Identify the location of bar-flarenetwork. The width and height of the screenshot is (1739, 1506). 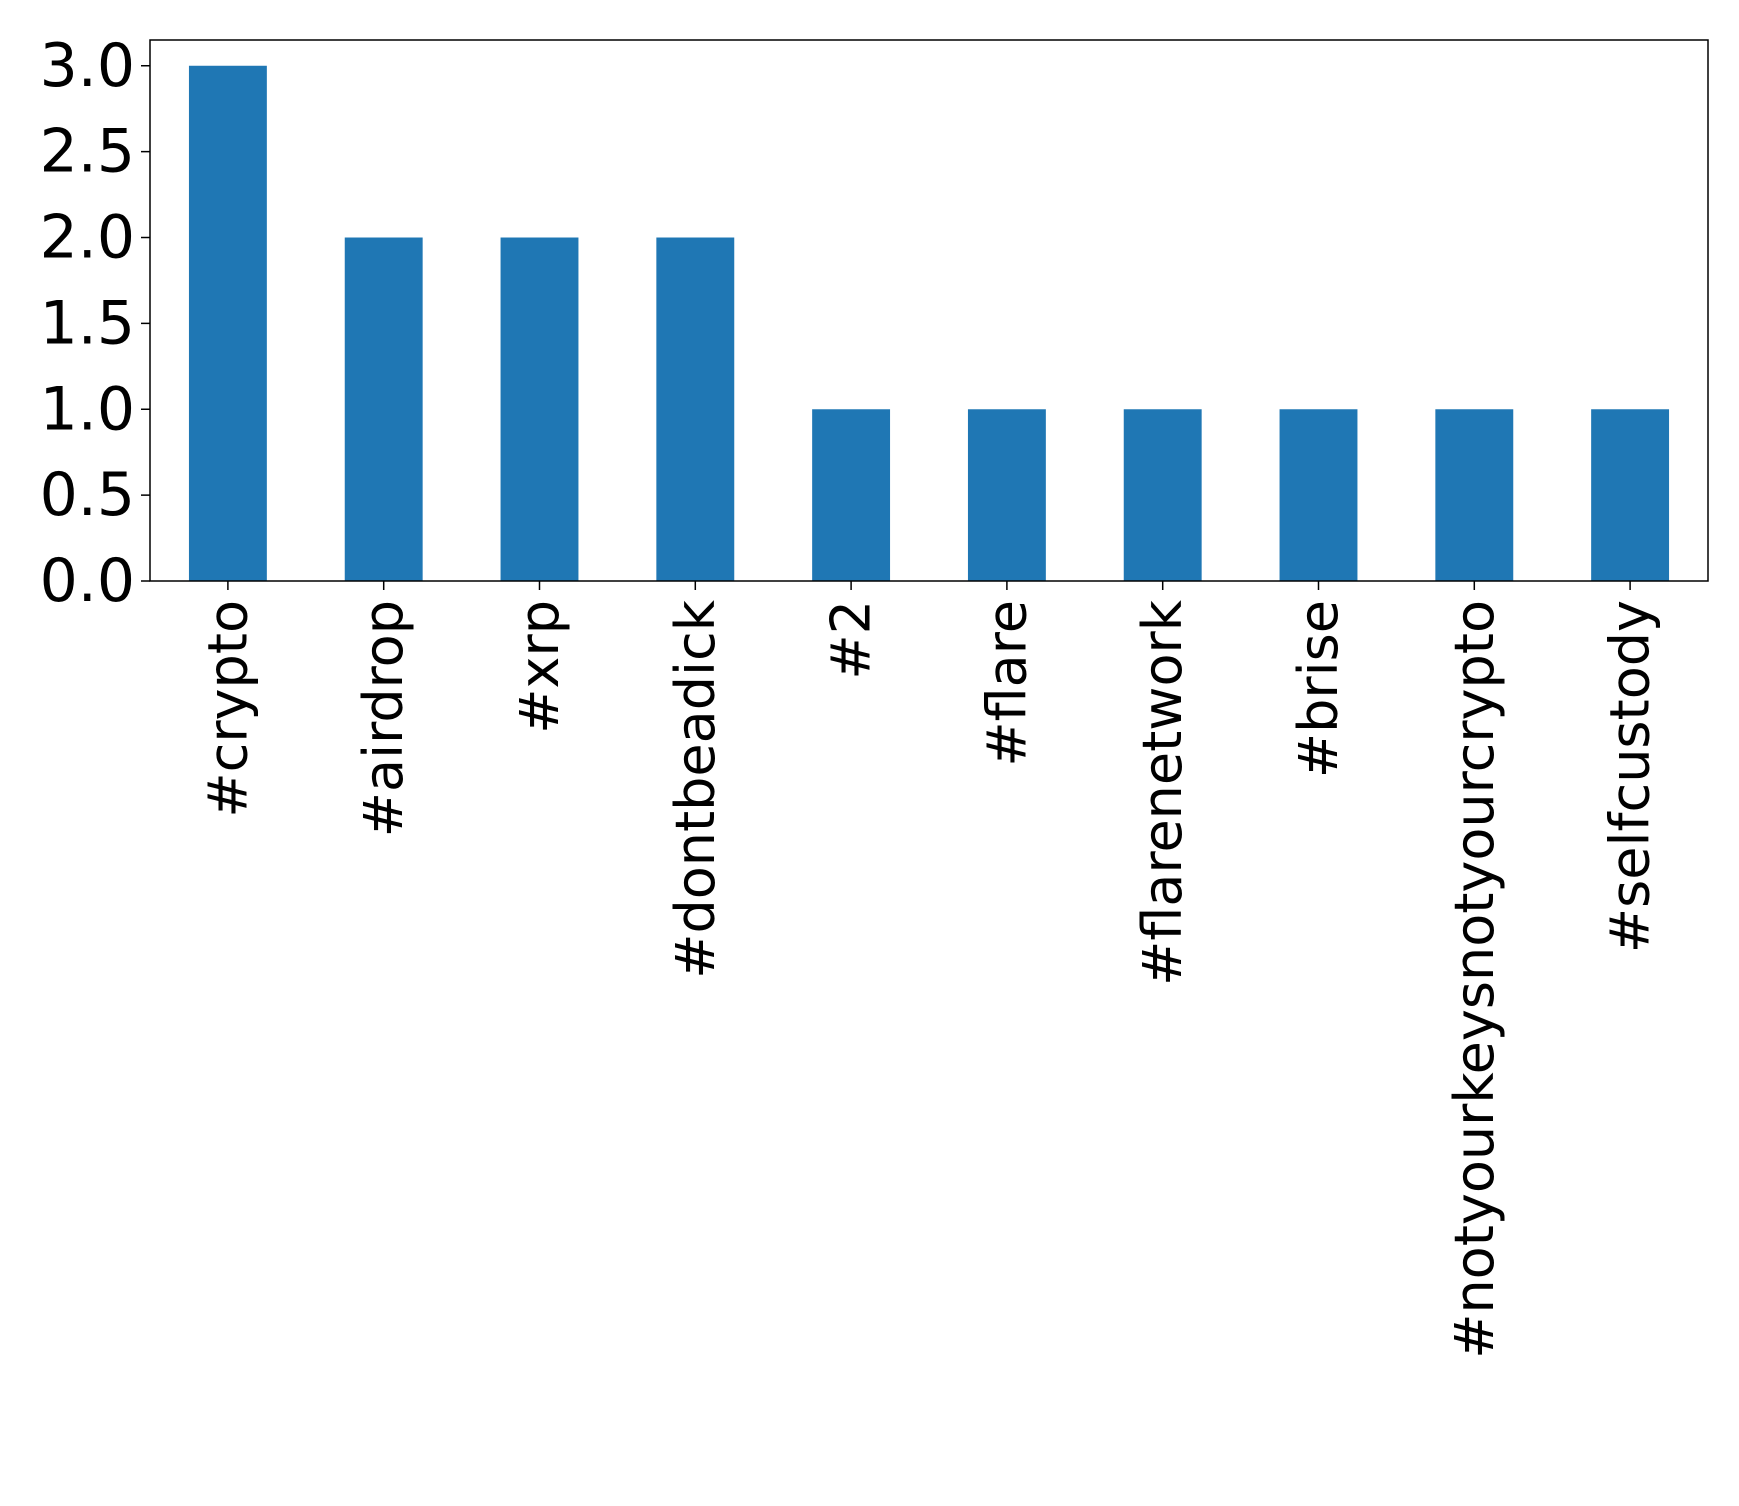
(1162, 495).